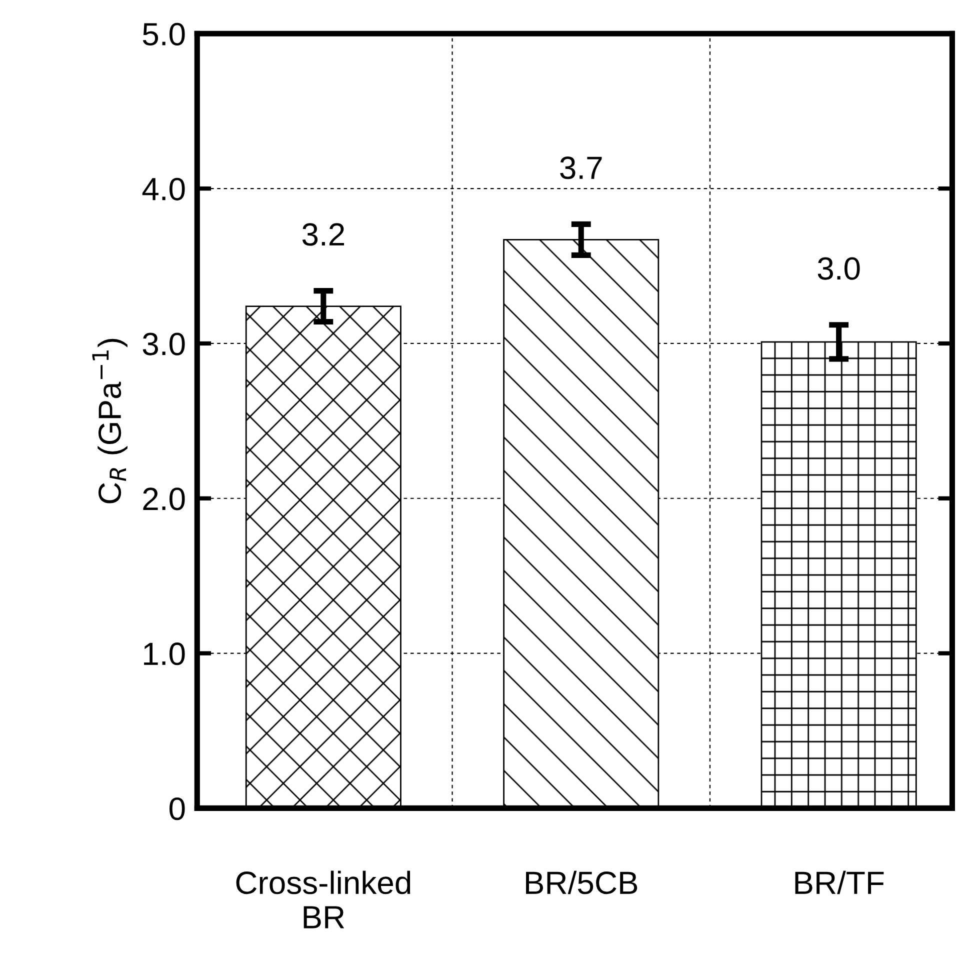 The image size is (957, 961). What do you see at coordinates (177, 808) in the screenshot?
I see `y-tick-label: 0` at bounding box center [177, 808].